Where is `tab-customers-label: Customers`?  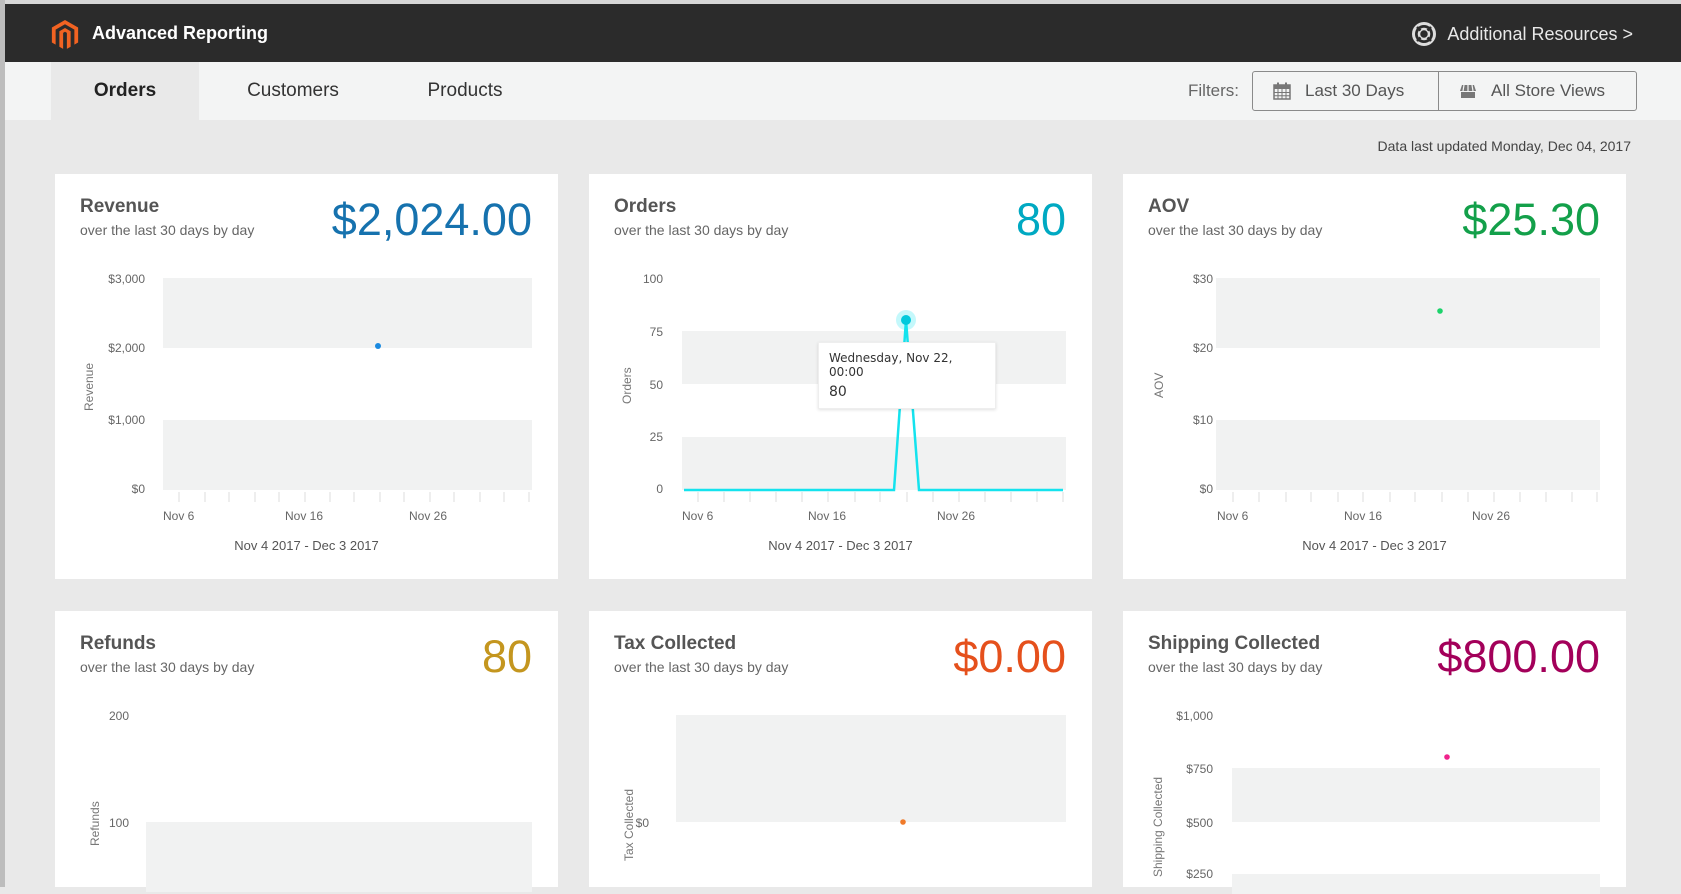
tab-customers-label: Customers is located at coordinates (293, 90).